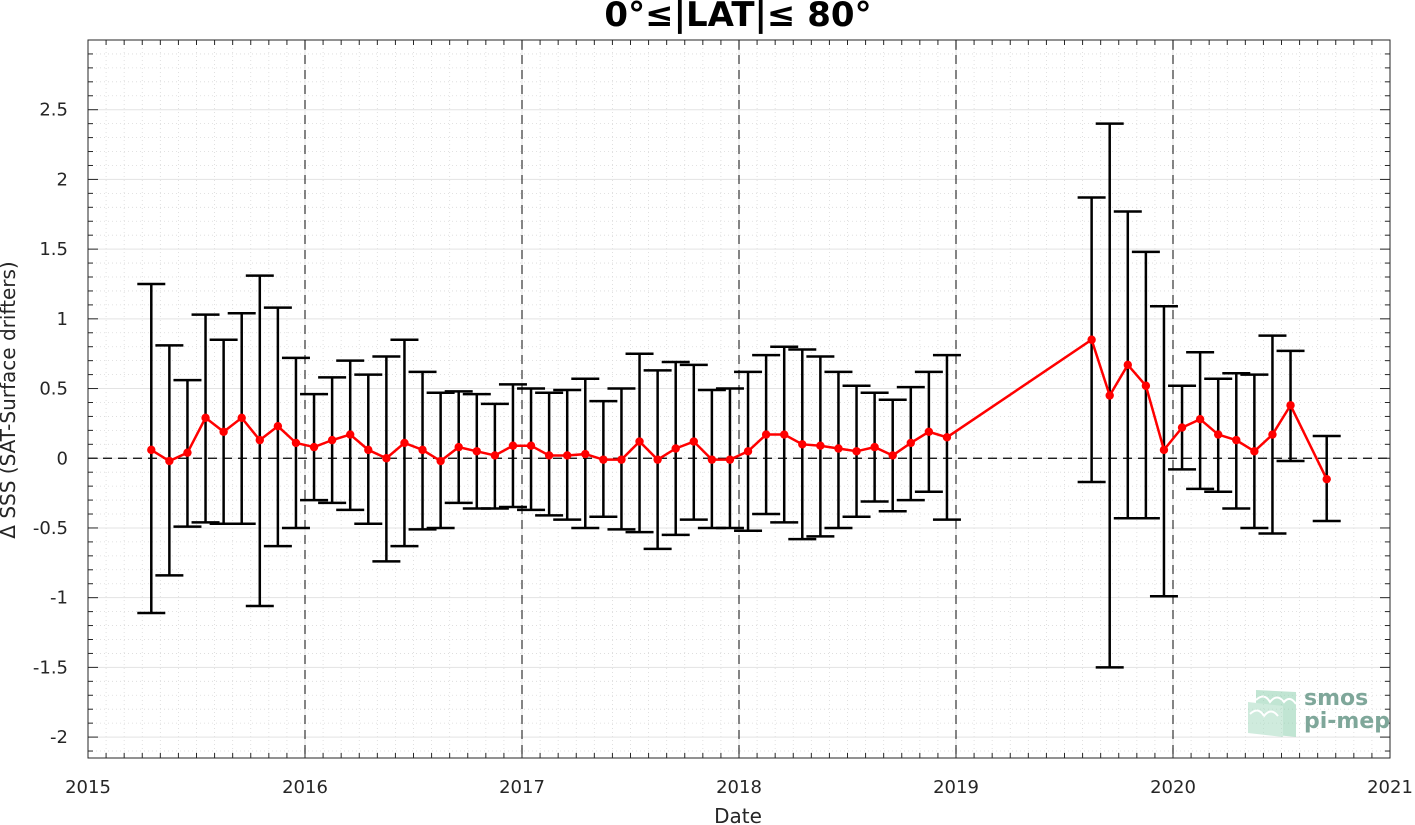 This screenshot has height=825, width=1415. What do you see at coordinates (1347, 721) in the screenshot?
I see `logo-text-pi-mep: pi-mep` at bounding box center [1347, 721].